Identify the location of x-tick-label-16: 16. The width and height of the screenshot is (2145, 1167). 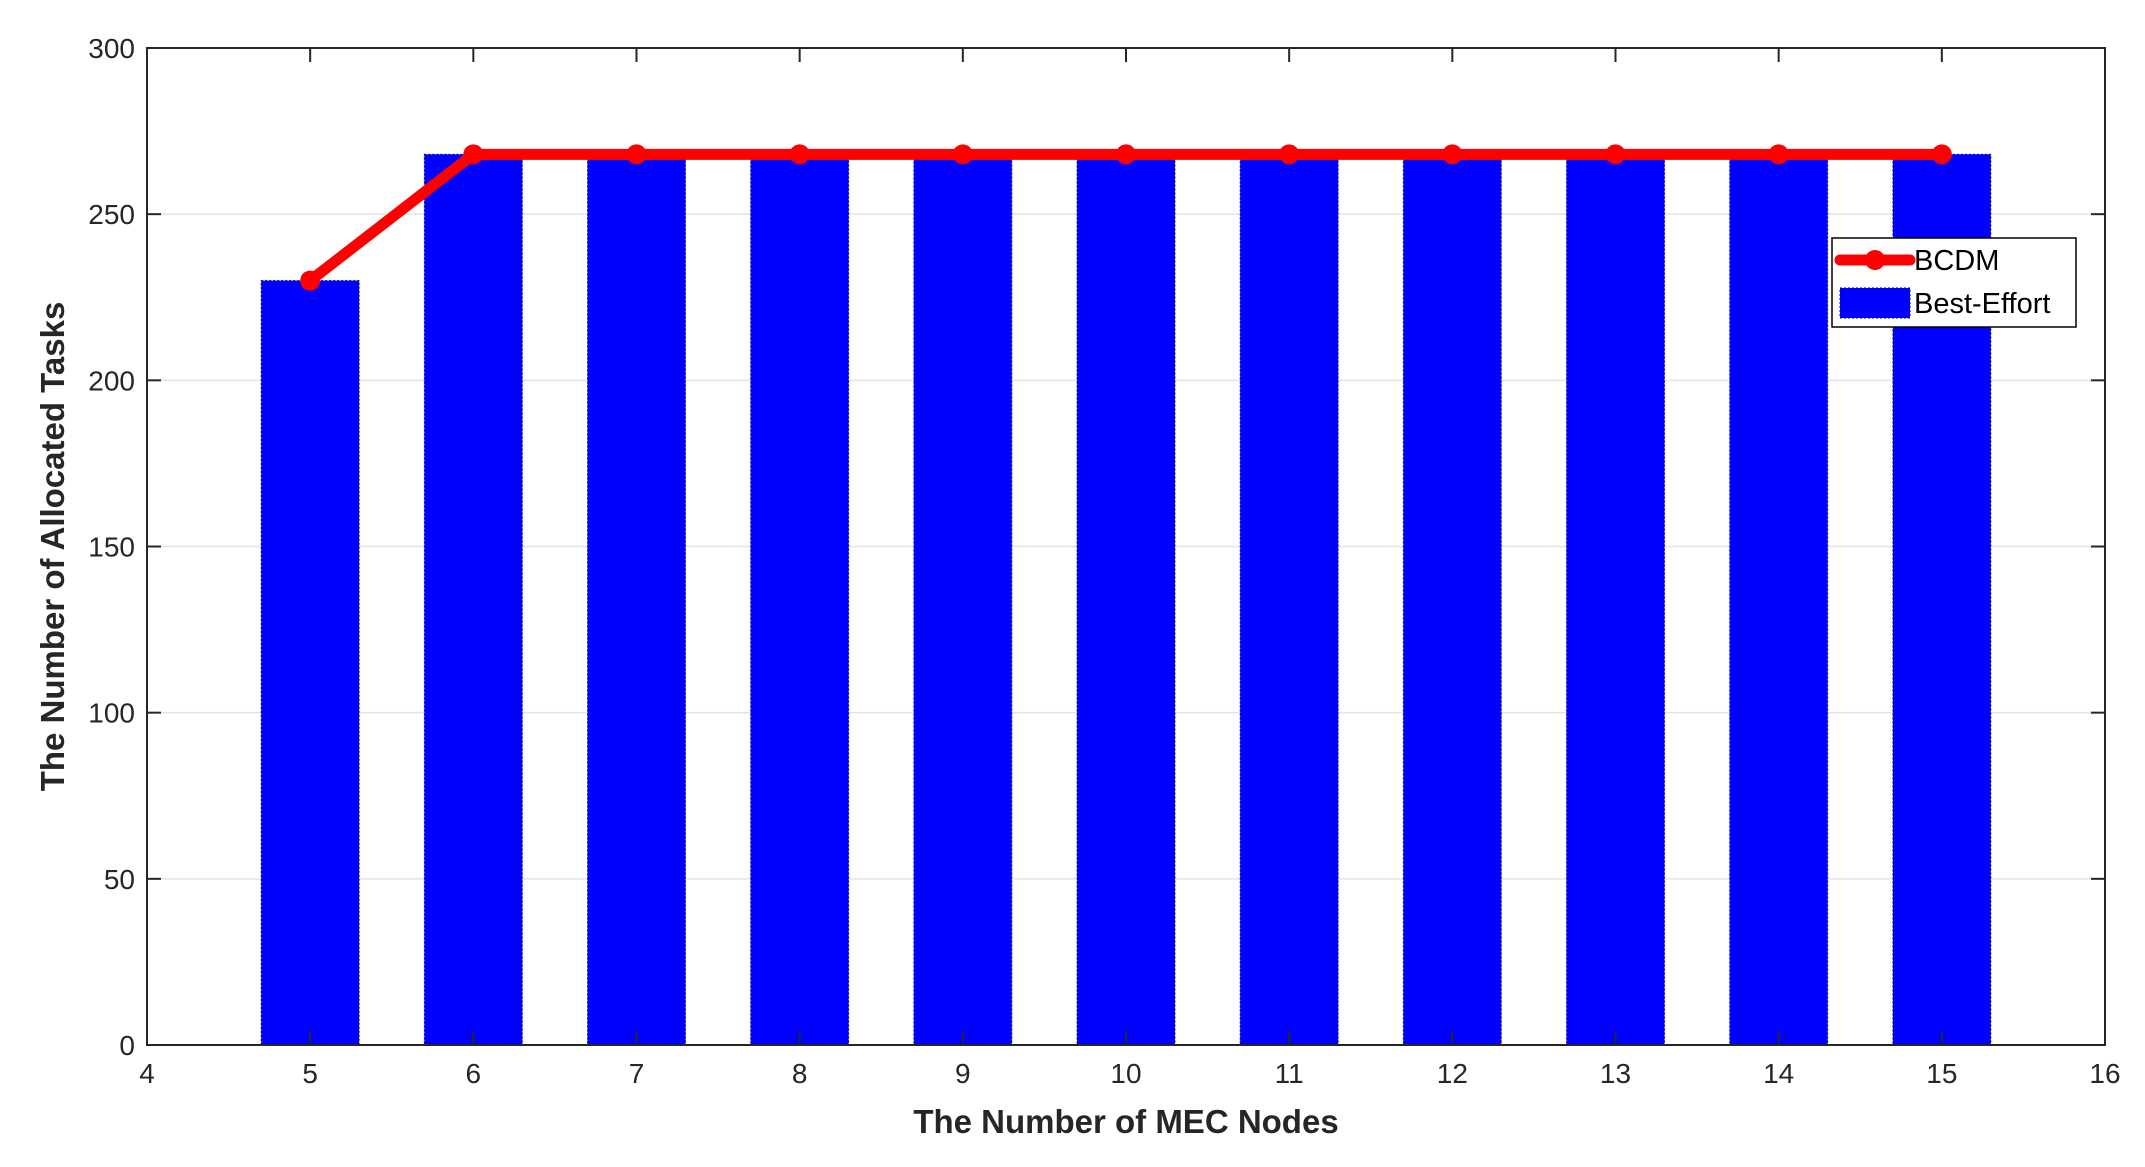
(2104, 1073).